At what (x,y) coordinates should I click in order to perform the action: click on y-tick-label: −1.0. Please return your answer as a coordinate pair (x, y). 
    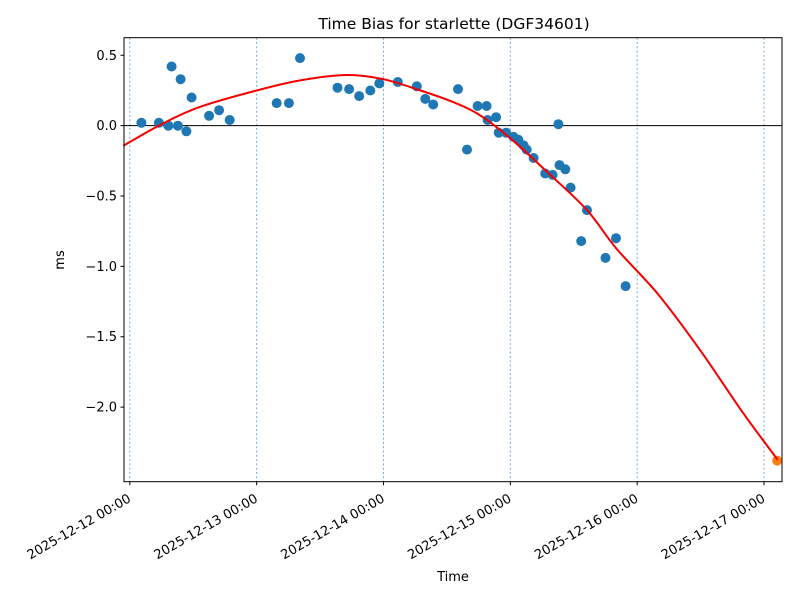
    Looking at the image, I should click on (101, 267).